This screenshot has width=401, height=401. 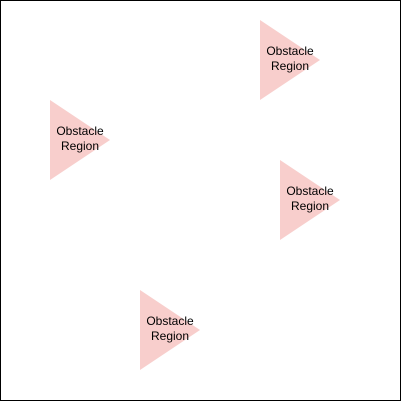 I want to click on obstacle-region-2: Obstacle Region, so click(x=80, y=140).